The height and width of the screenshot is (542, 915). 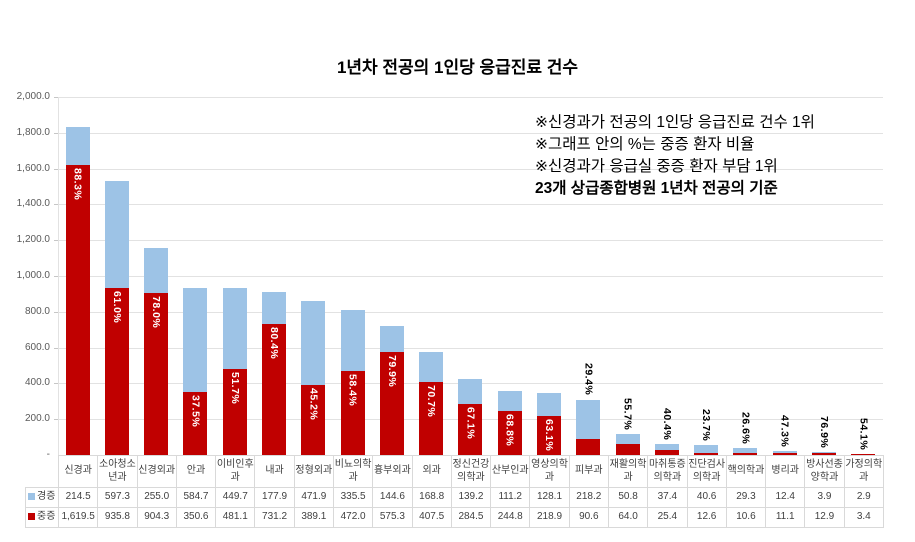 I want to click on bar-영상의학과: 63.1%, so click(x=548, y=276).